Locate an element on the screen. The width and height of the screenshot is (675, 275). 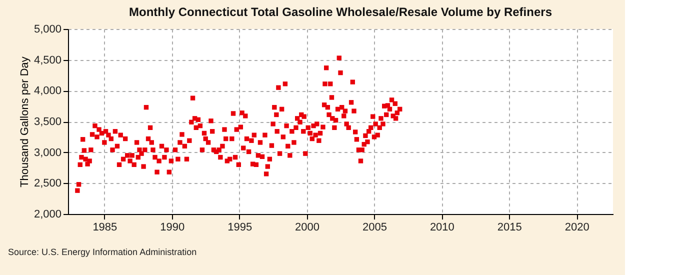
source-note: Source: U.S. Energy Information Administration is located at coordinates (102, 252).